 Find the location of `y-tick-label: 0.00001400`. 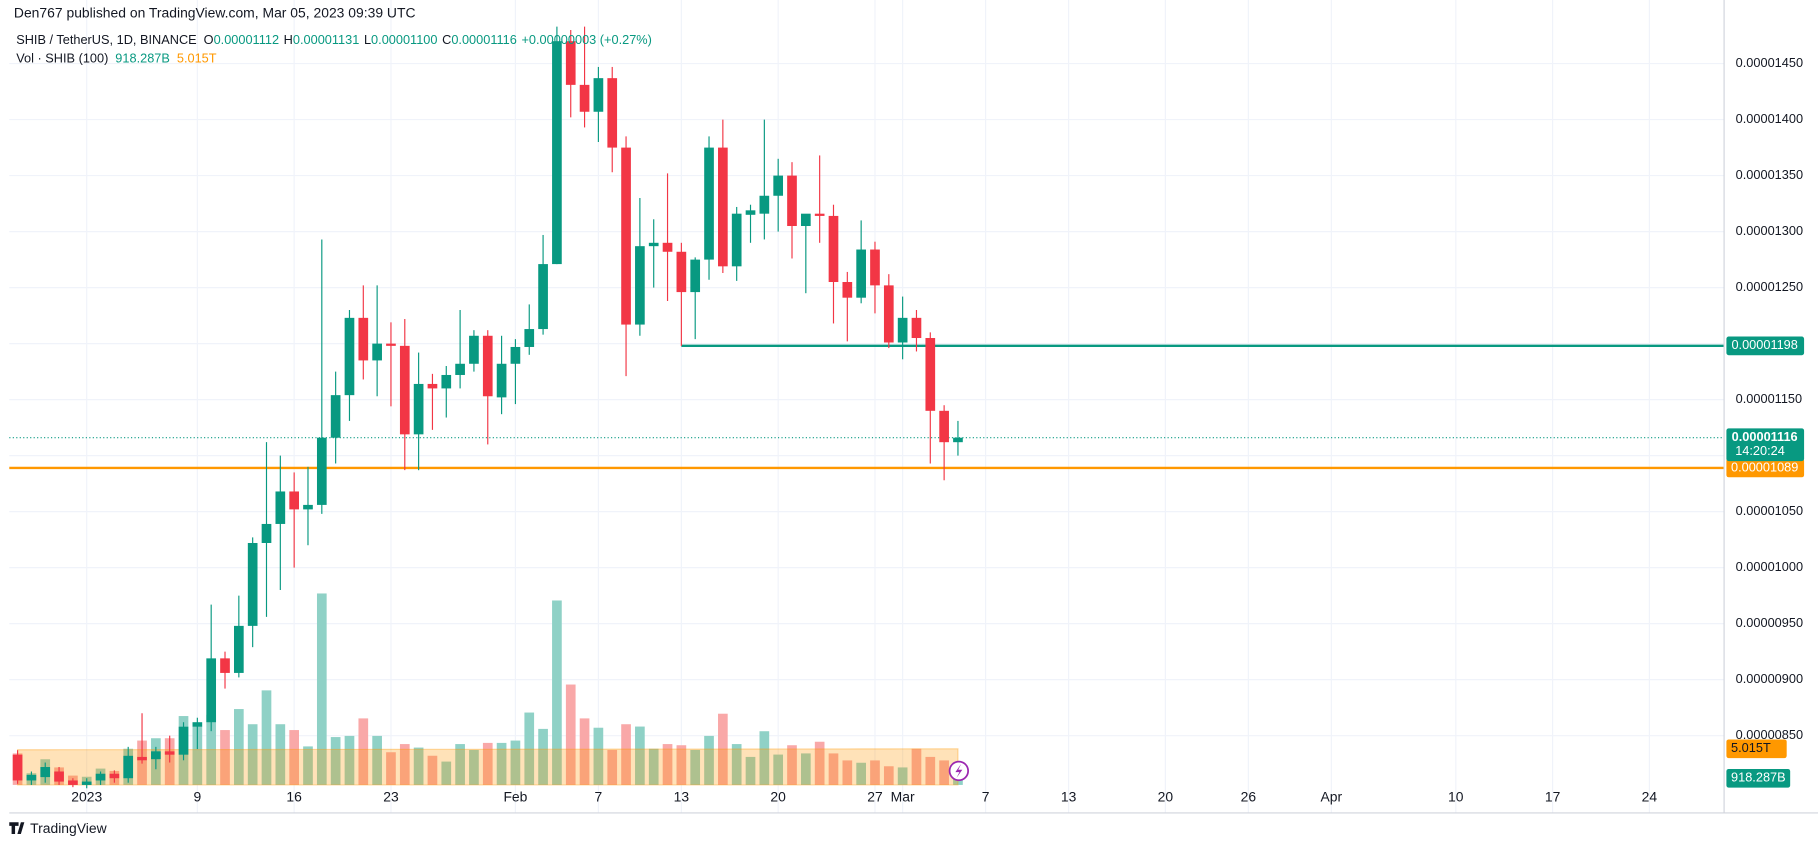

y-tick-label: 0.00001400 is located at coordinates (1769, 118).